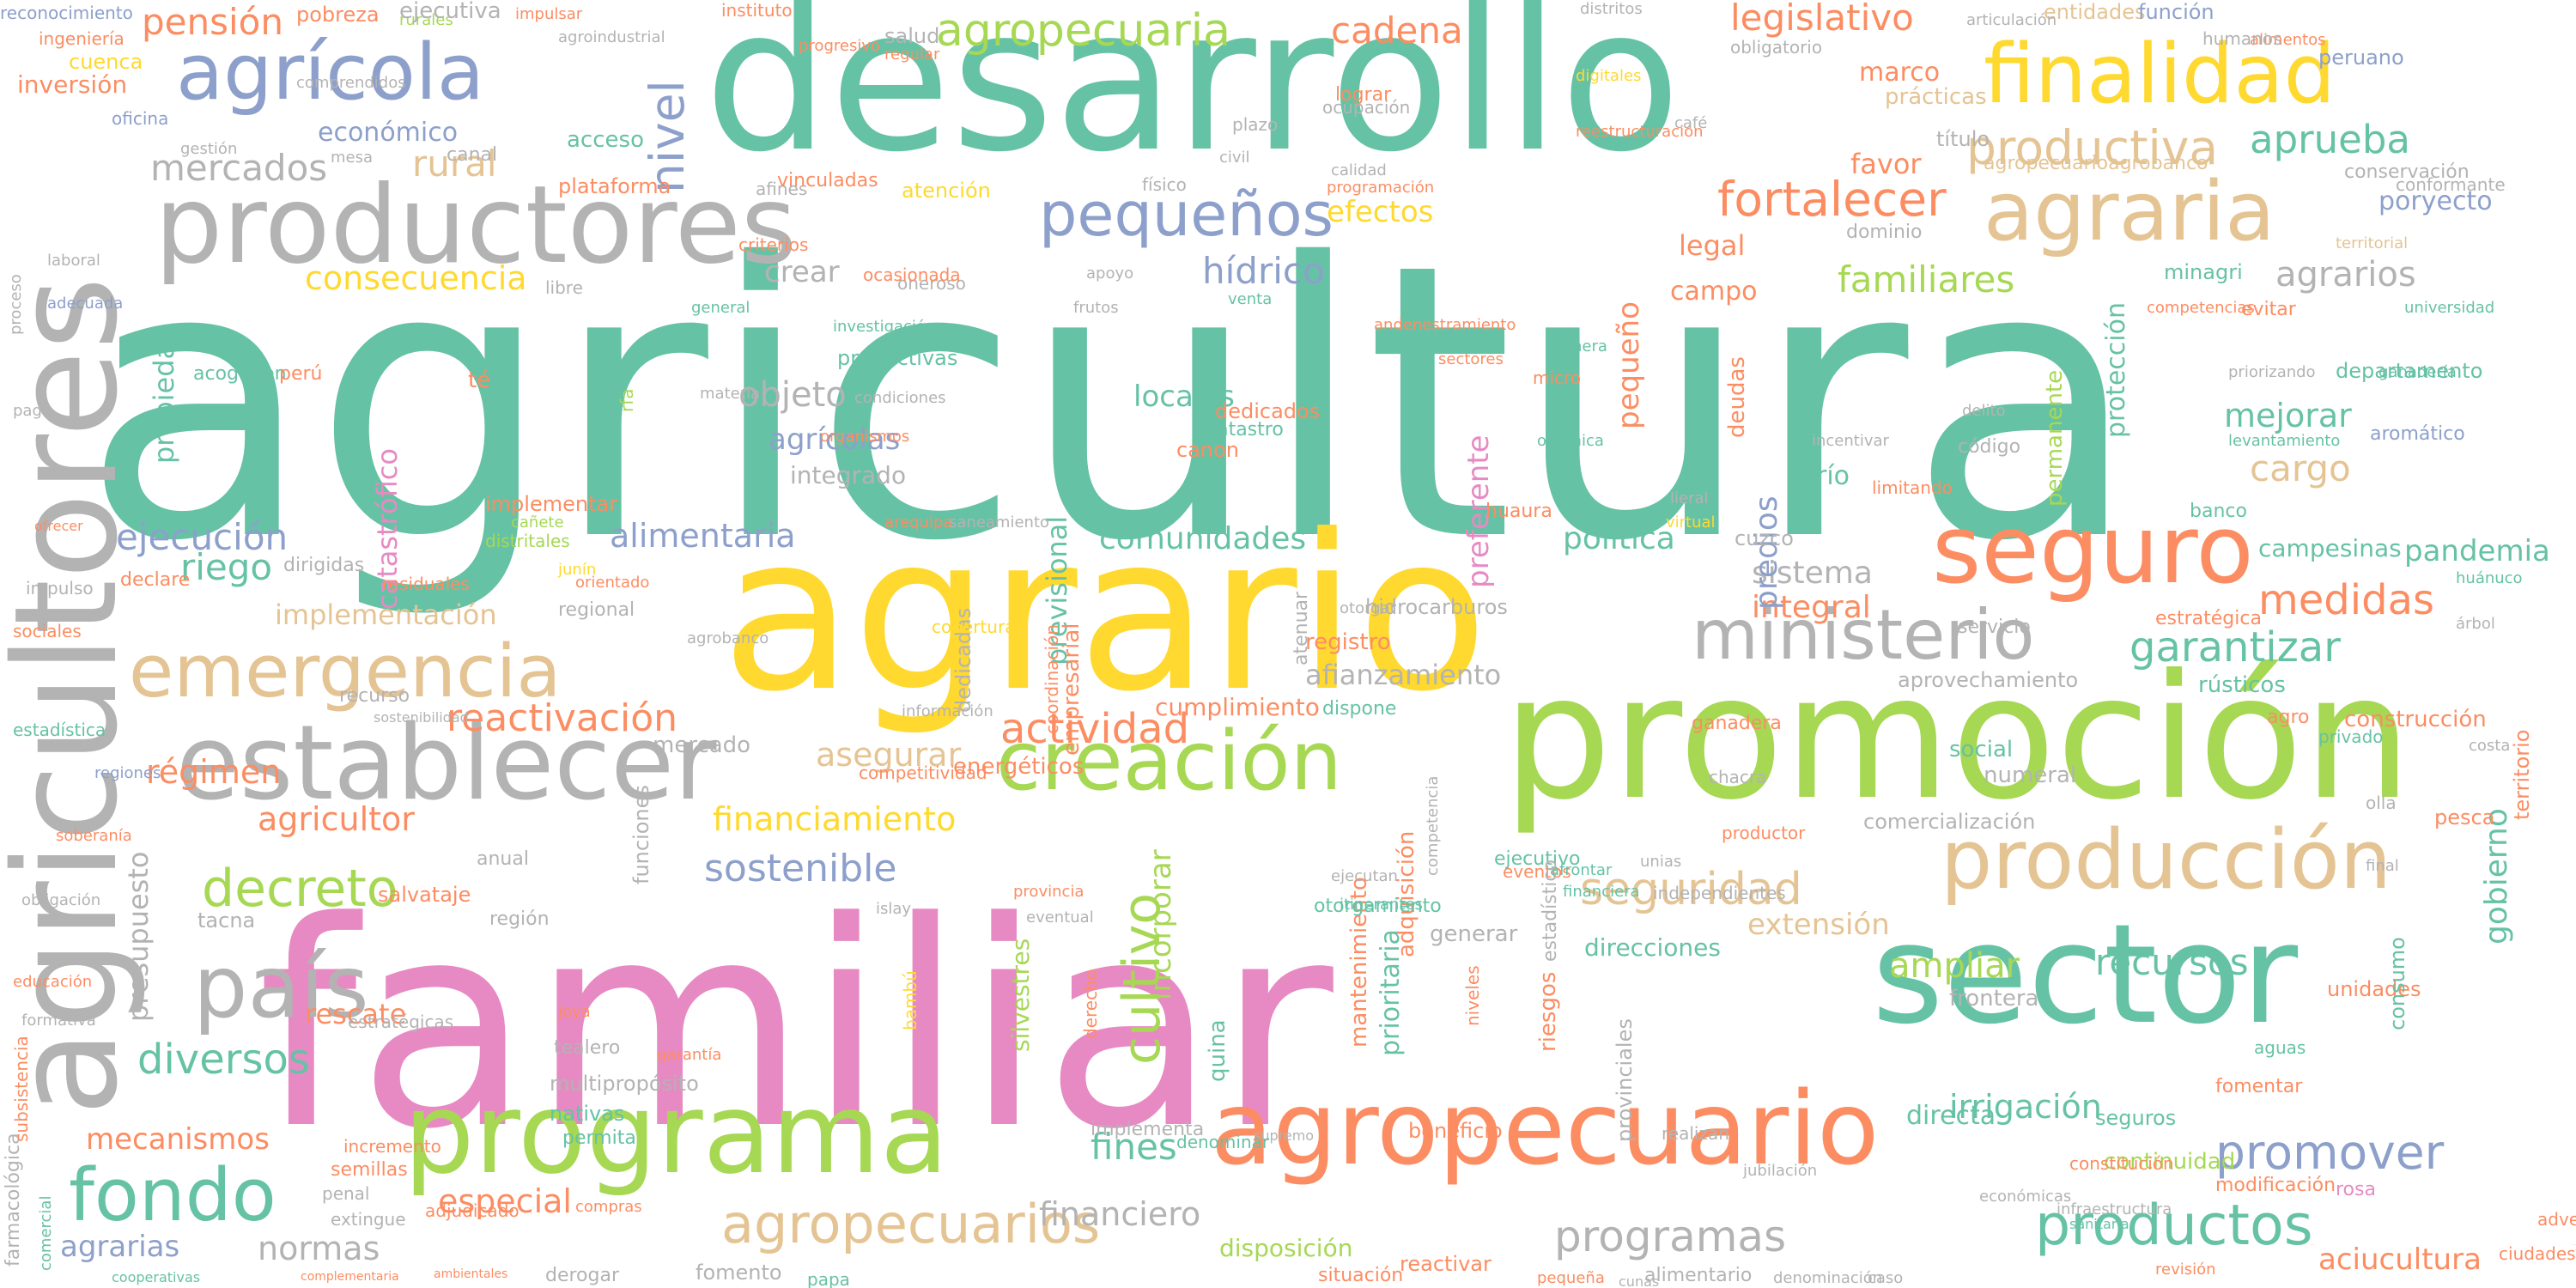  What do you see at coordinates (1518, 512) in the screenshot?
I see `word: huaura` at bounding box center [1518, 512].